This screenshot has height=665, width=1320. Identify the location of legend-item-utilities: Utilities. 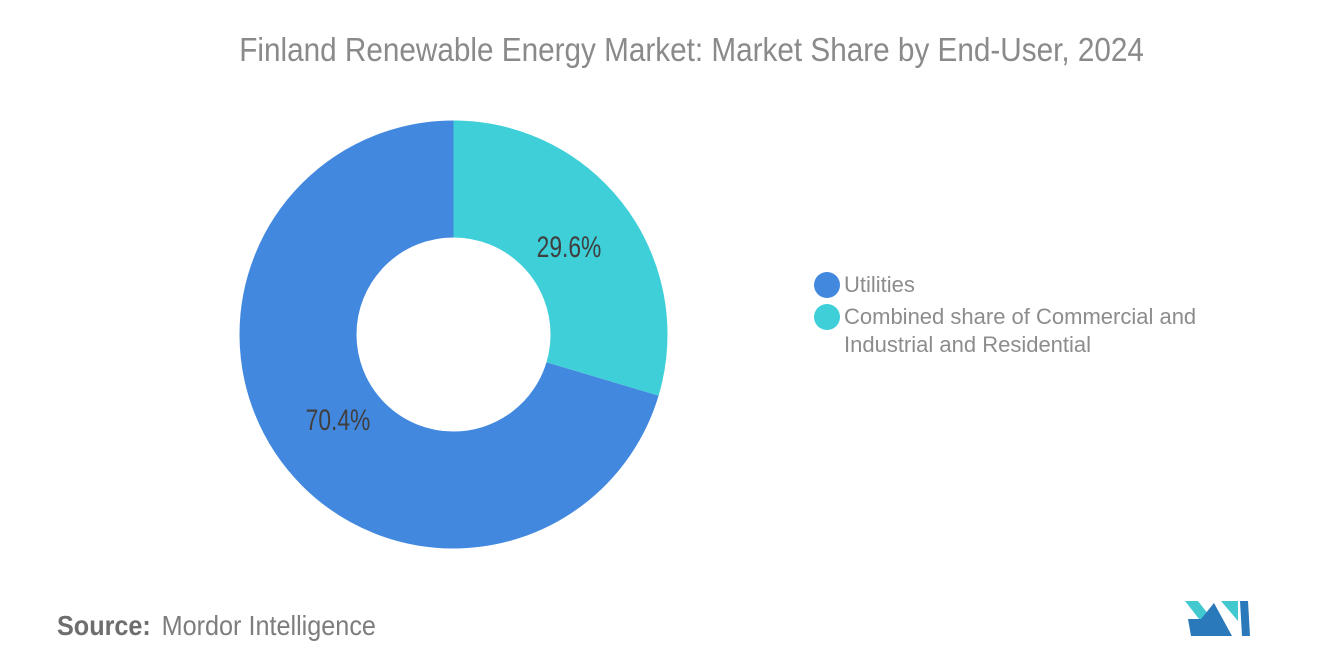
(1021, 285).